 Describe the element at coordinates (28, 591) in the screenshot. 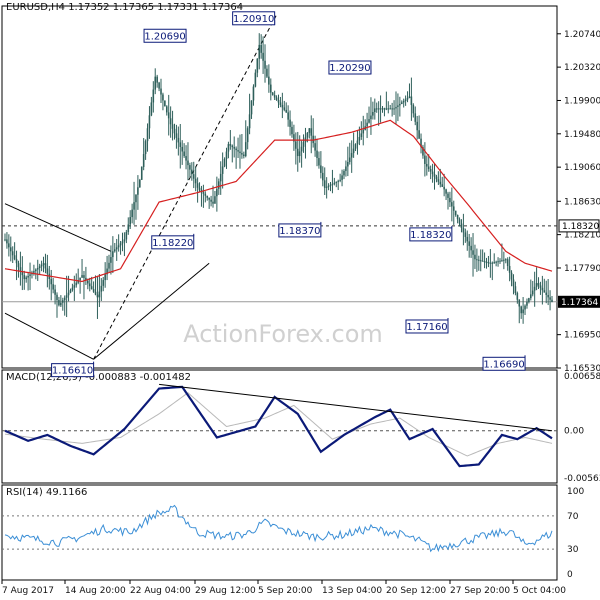

I see `x-axis-label: 7 Aug 2017` at that location.